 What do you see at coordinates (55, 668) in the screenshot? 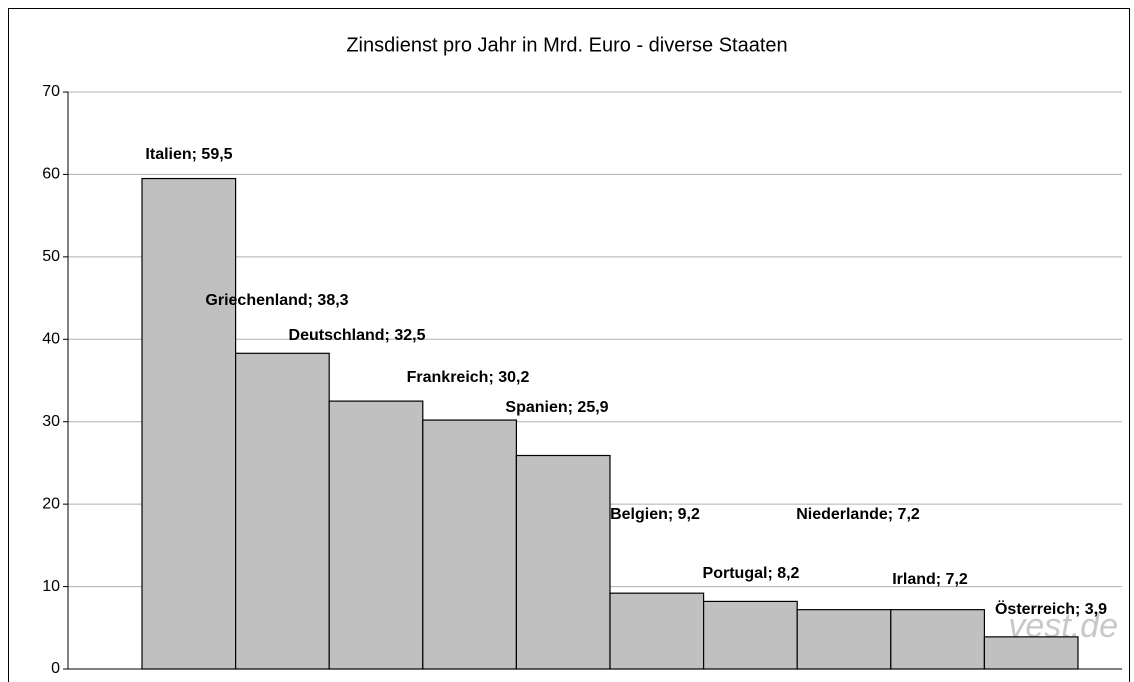
I see `y-tick-label: 0` at bounding box center [55, 668].